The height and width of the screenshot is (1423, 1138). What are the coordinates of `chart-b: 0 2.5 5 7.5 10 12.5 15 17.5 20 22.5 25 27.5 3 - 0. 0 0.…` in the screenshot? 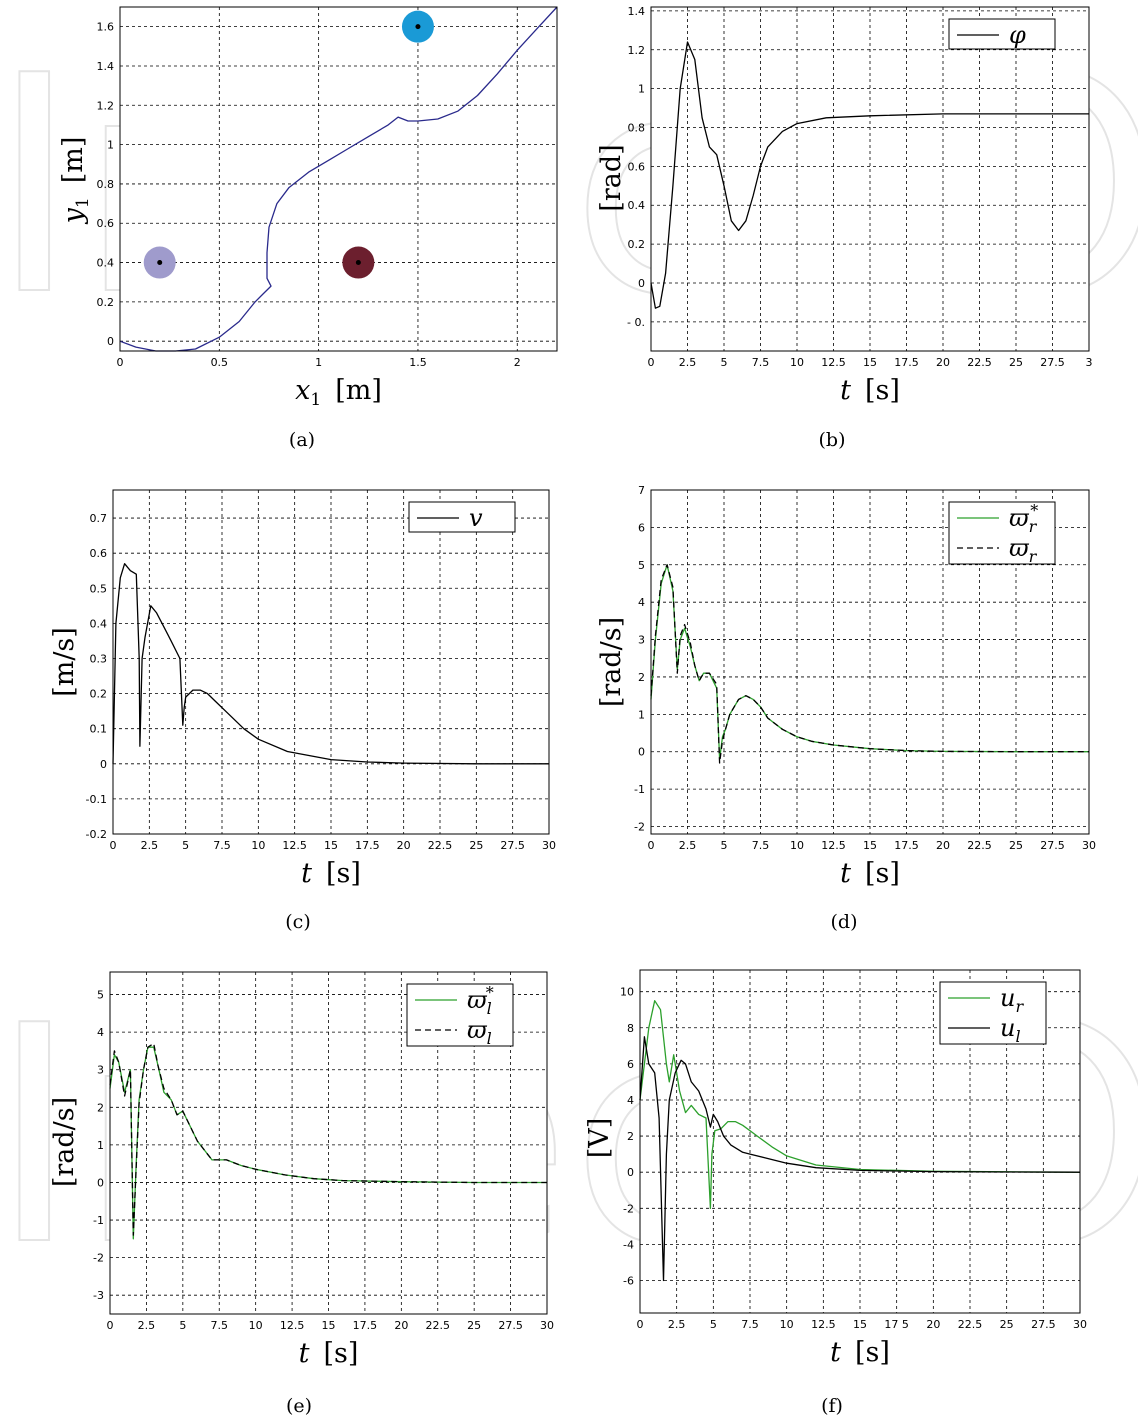 It's located at (844, 228).